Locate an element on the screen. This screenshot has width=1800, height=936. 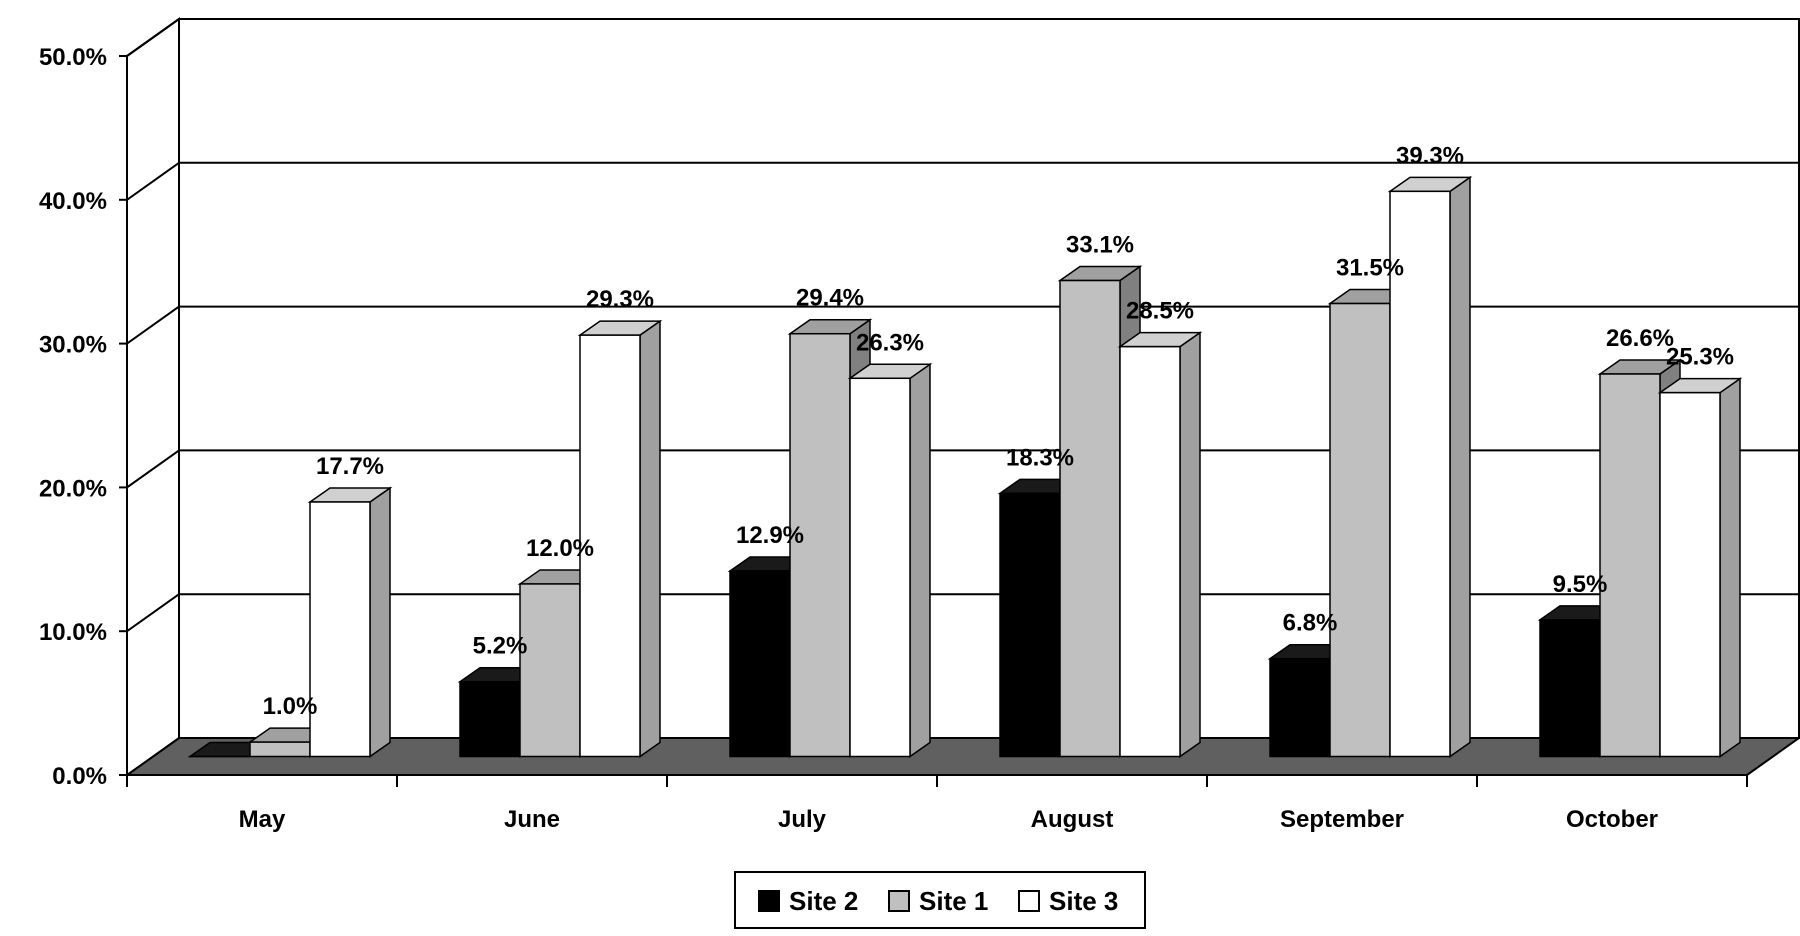
legend: Site 2 Site 1 Site 3 is located at coordinates (940, 900).